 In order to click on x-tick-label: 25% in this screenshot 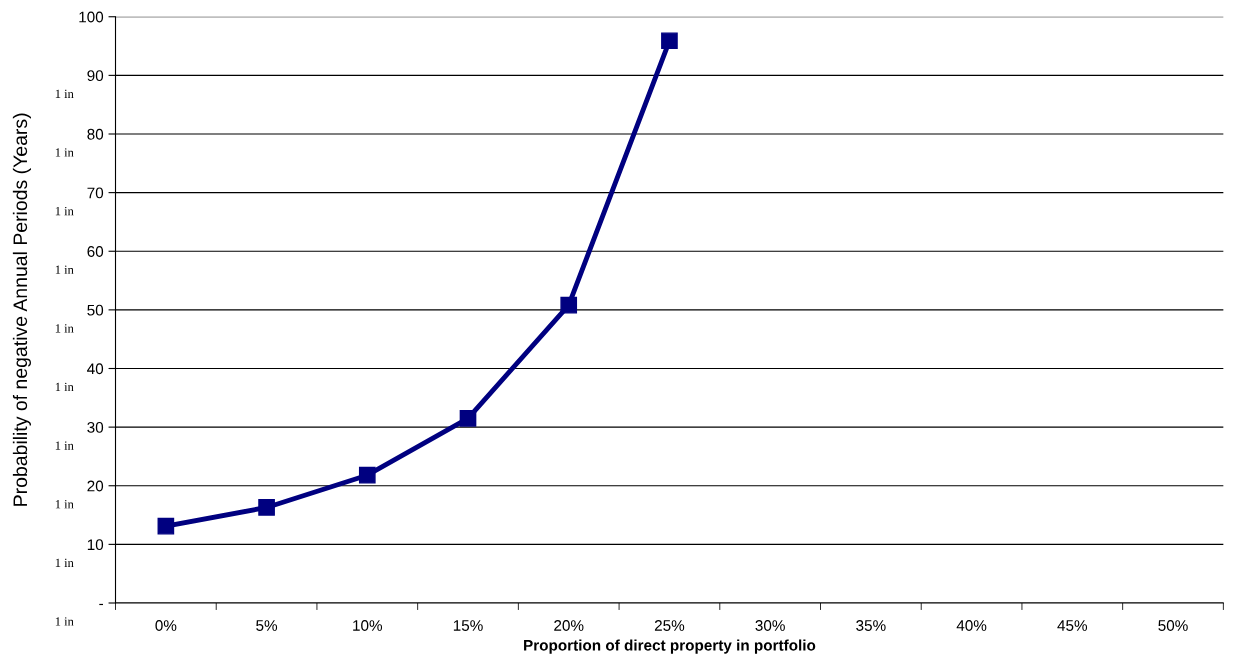, I will do `click(669, 625)`.